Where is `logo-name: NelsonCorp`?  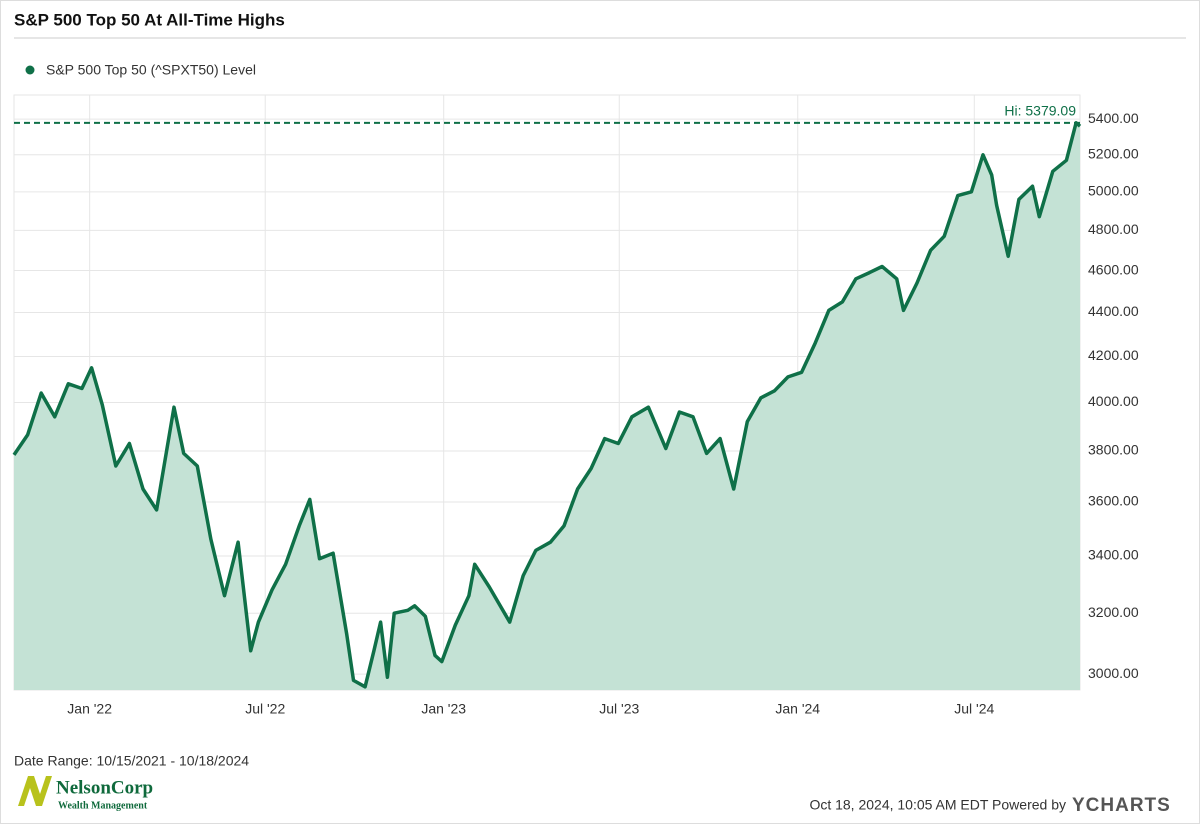 logo-name: NelsonCorp is located at coordinates (104, 787).